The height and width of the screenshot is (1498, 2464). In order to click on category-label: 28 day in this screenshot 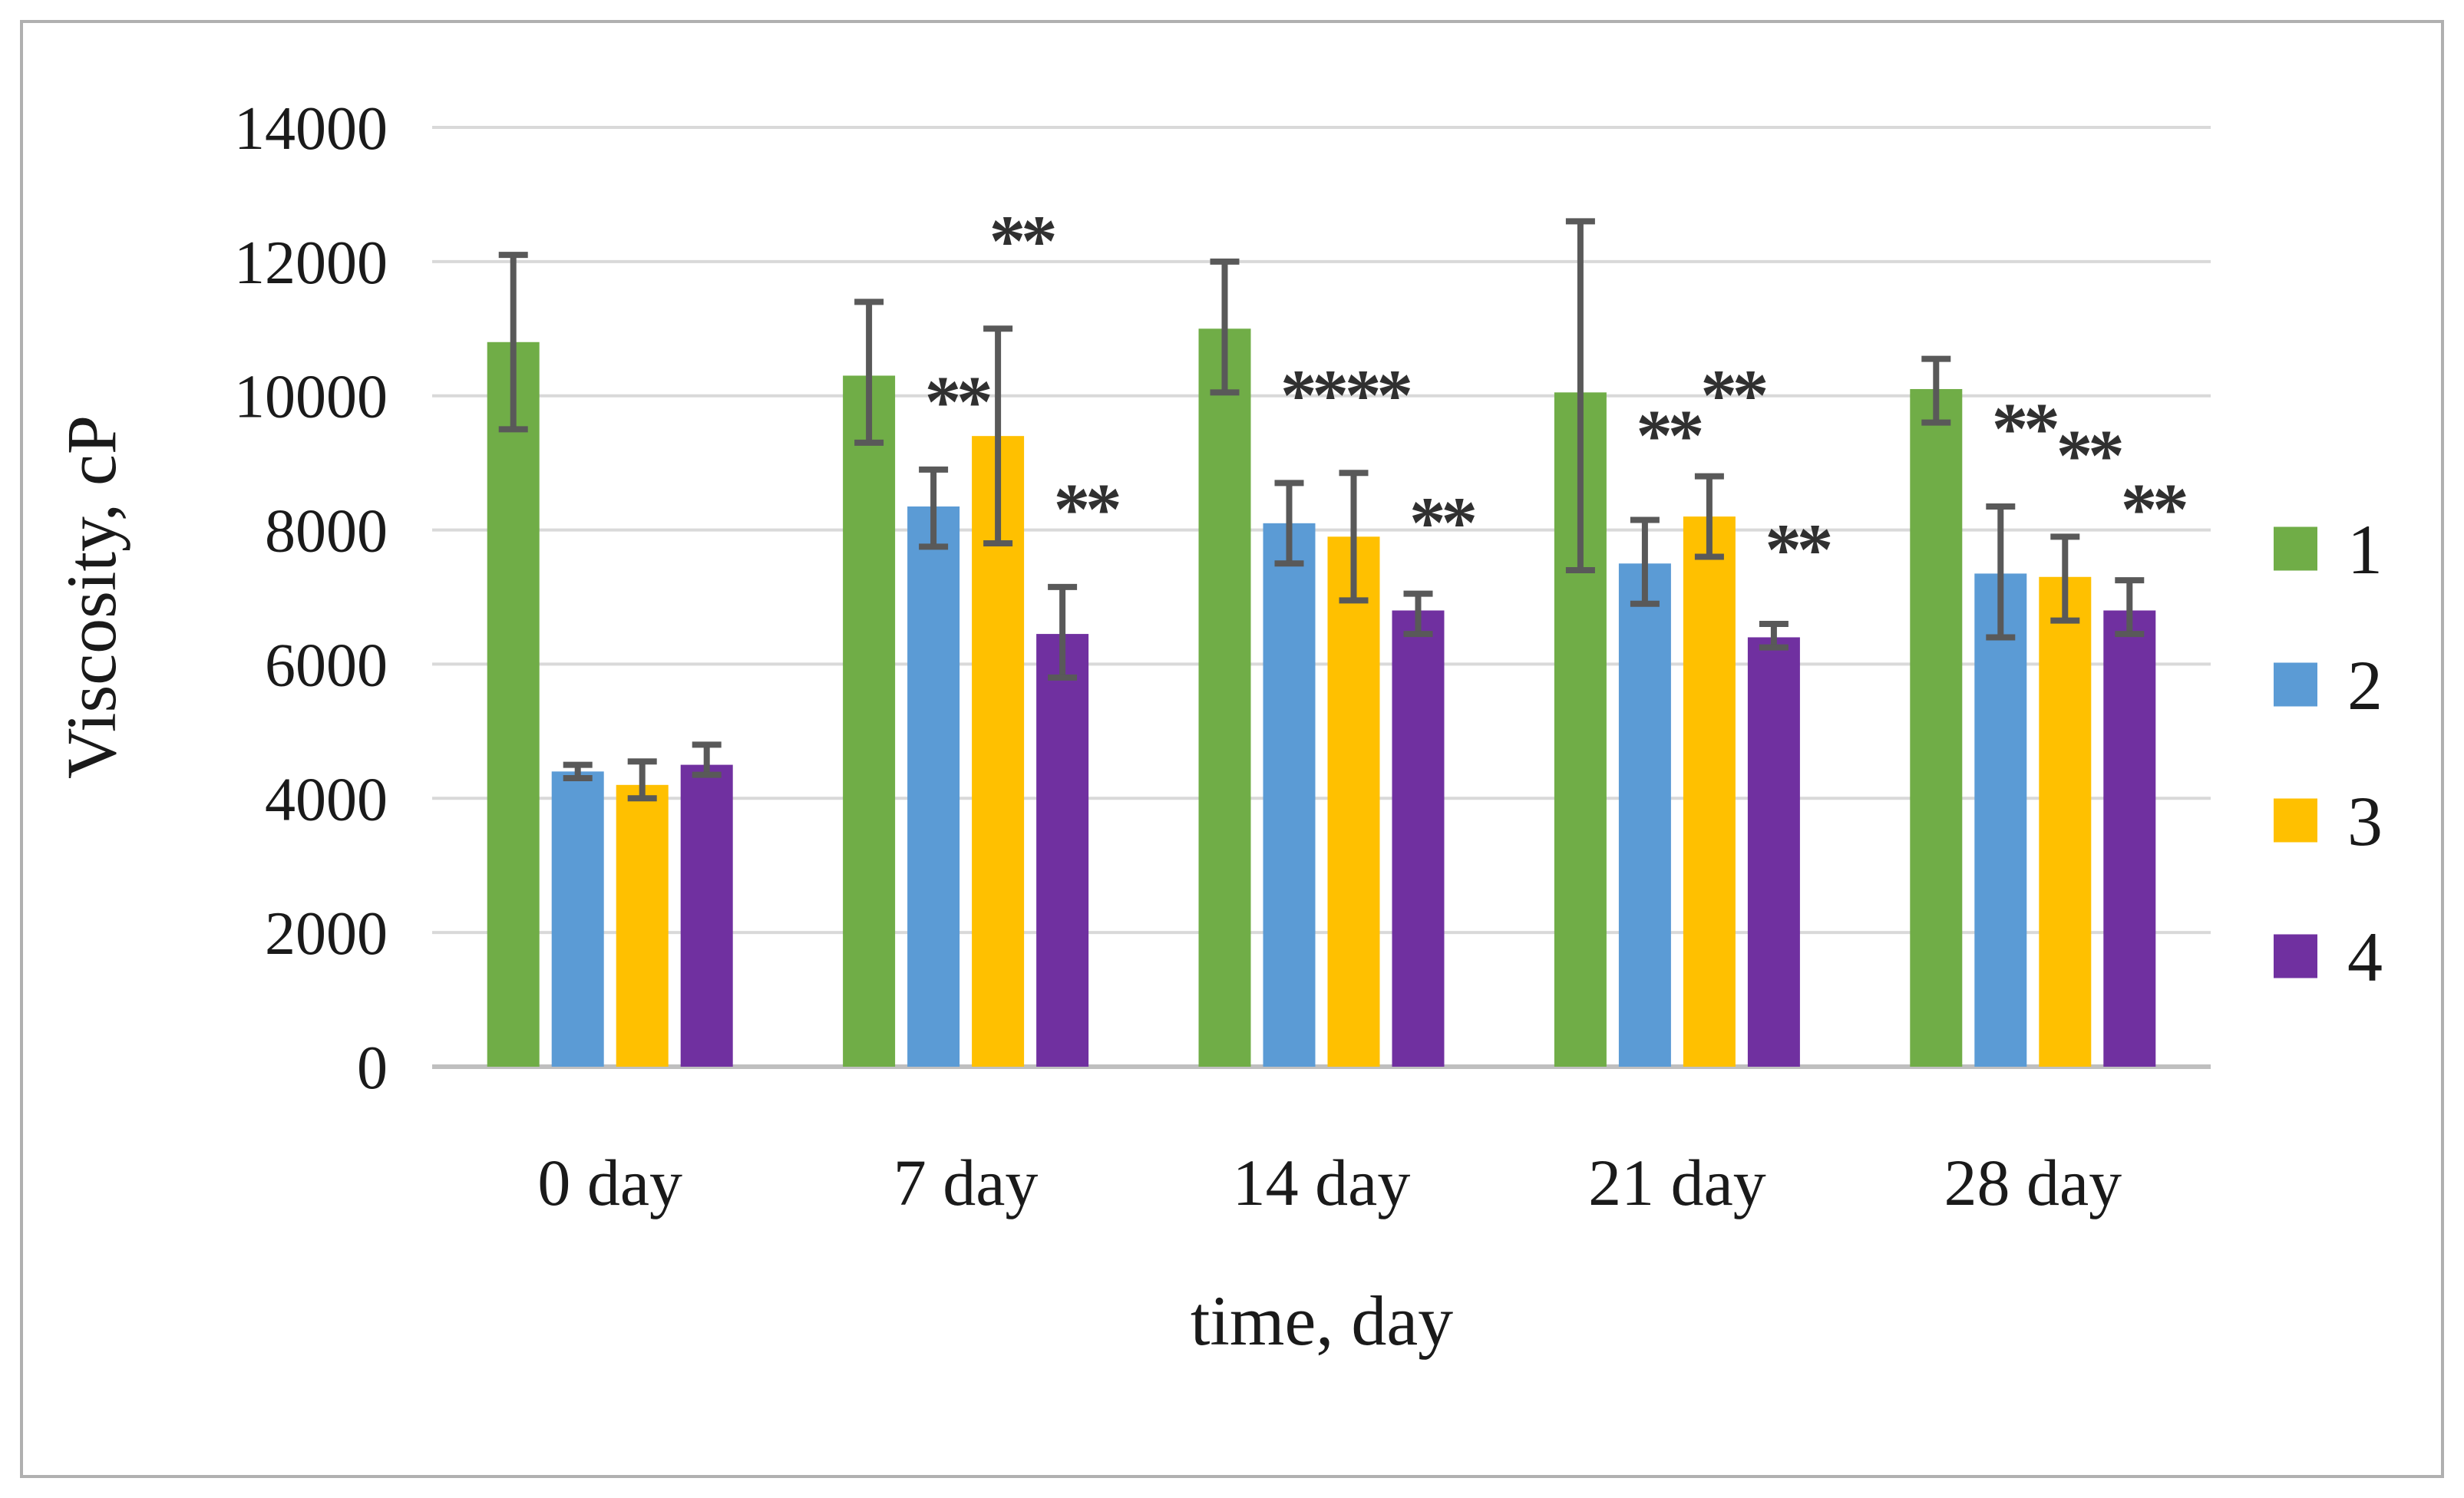, I will do `click(2033, 1183)`.